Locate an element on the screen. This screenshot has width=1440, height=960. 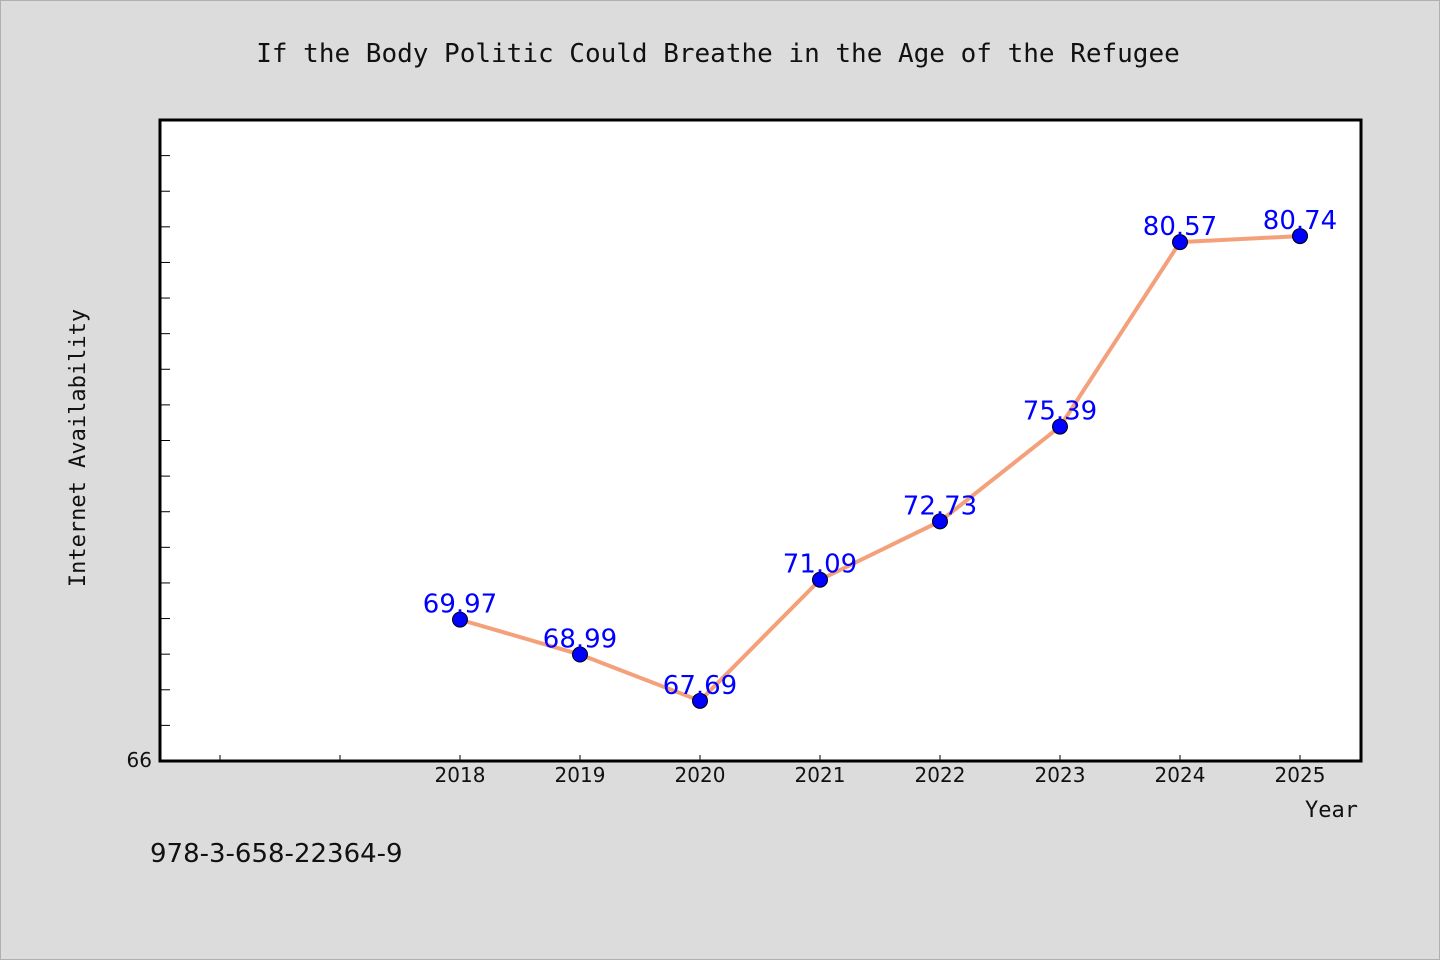
x-axis-label: Year is located at coordinates (1331, 810).